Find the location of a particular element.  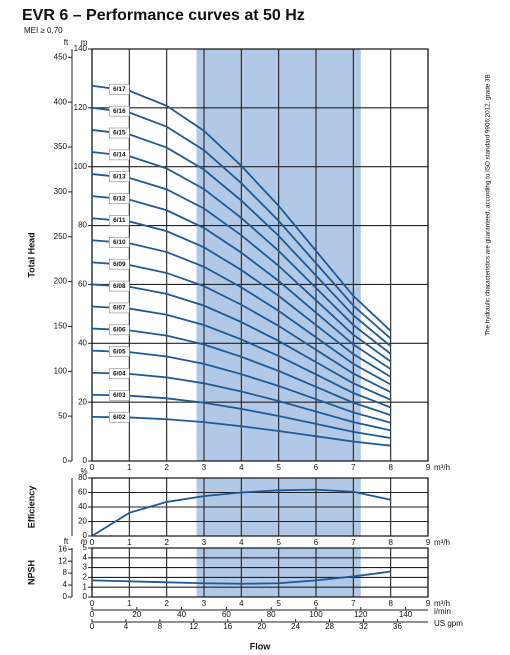

y-tick-label: 120 is located at coordinates (81, 107).